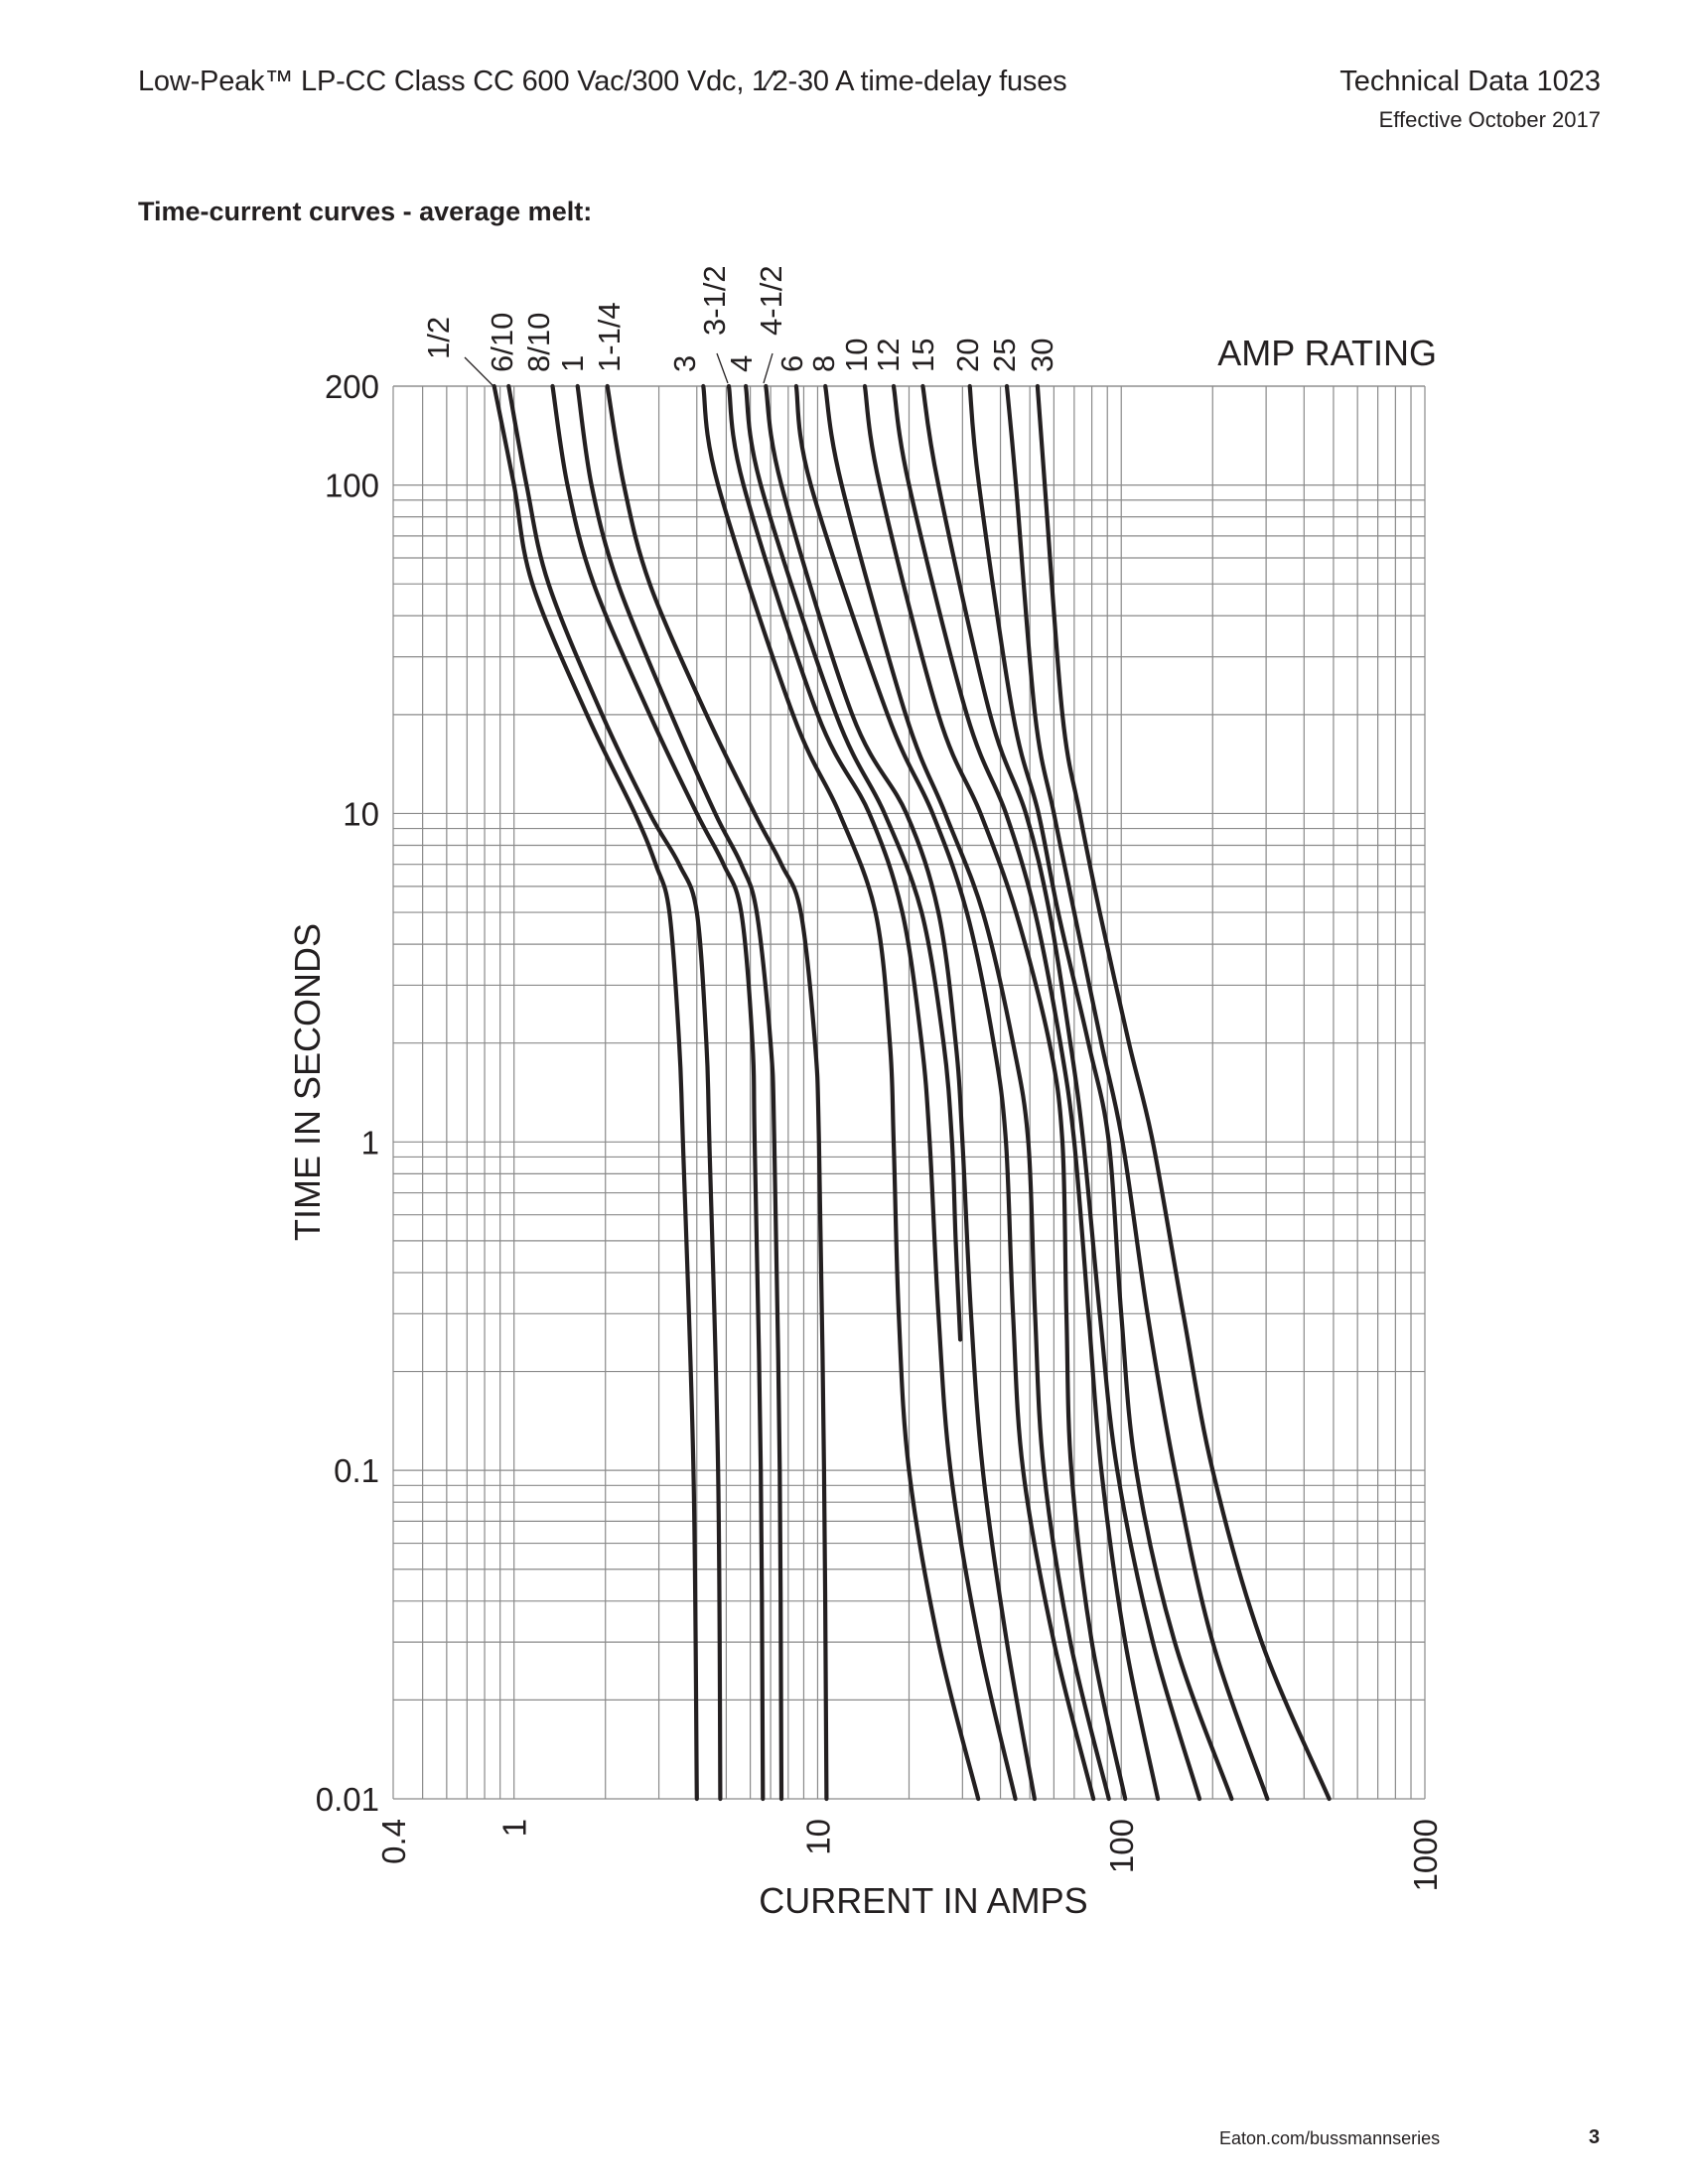  I want to click on curve-label: 8/10, so click(538, 342).